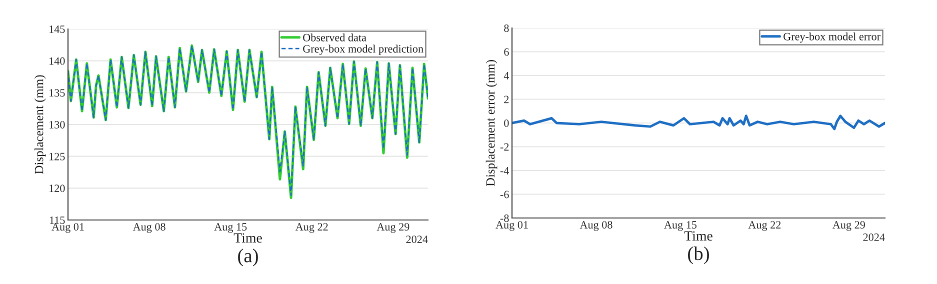 Image resolution: width=937 pixels, height=284 pixels. Describe the element at coordinates (698, 255) in the screenshot. I see `text: (b)` at that location.